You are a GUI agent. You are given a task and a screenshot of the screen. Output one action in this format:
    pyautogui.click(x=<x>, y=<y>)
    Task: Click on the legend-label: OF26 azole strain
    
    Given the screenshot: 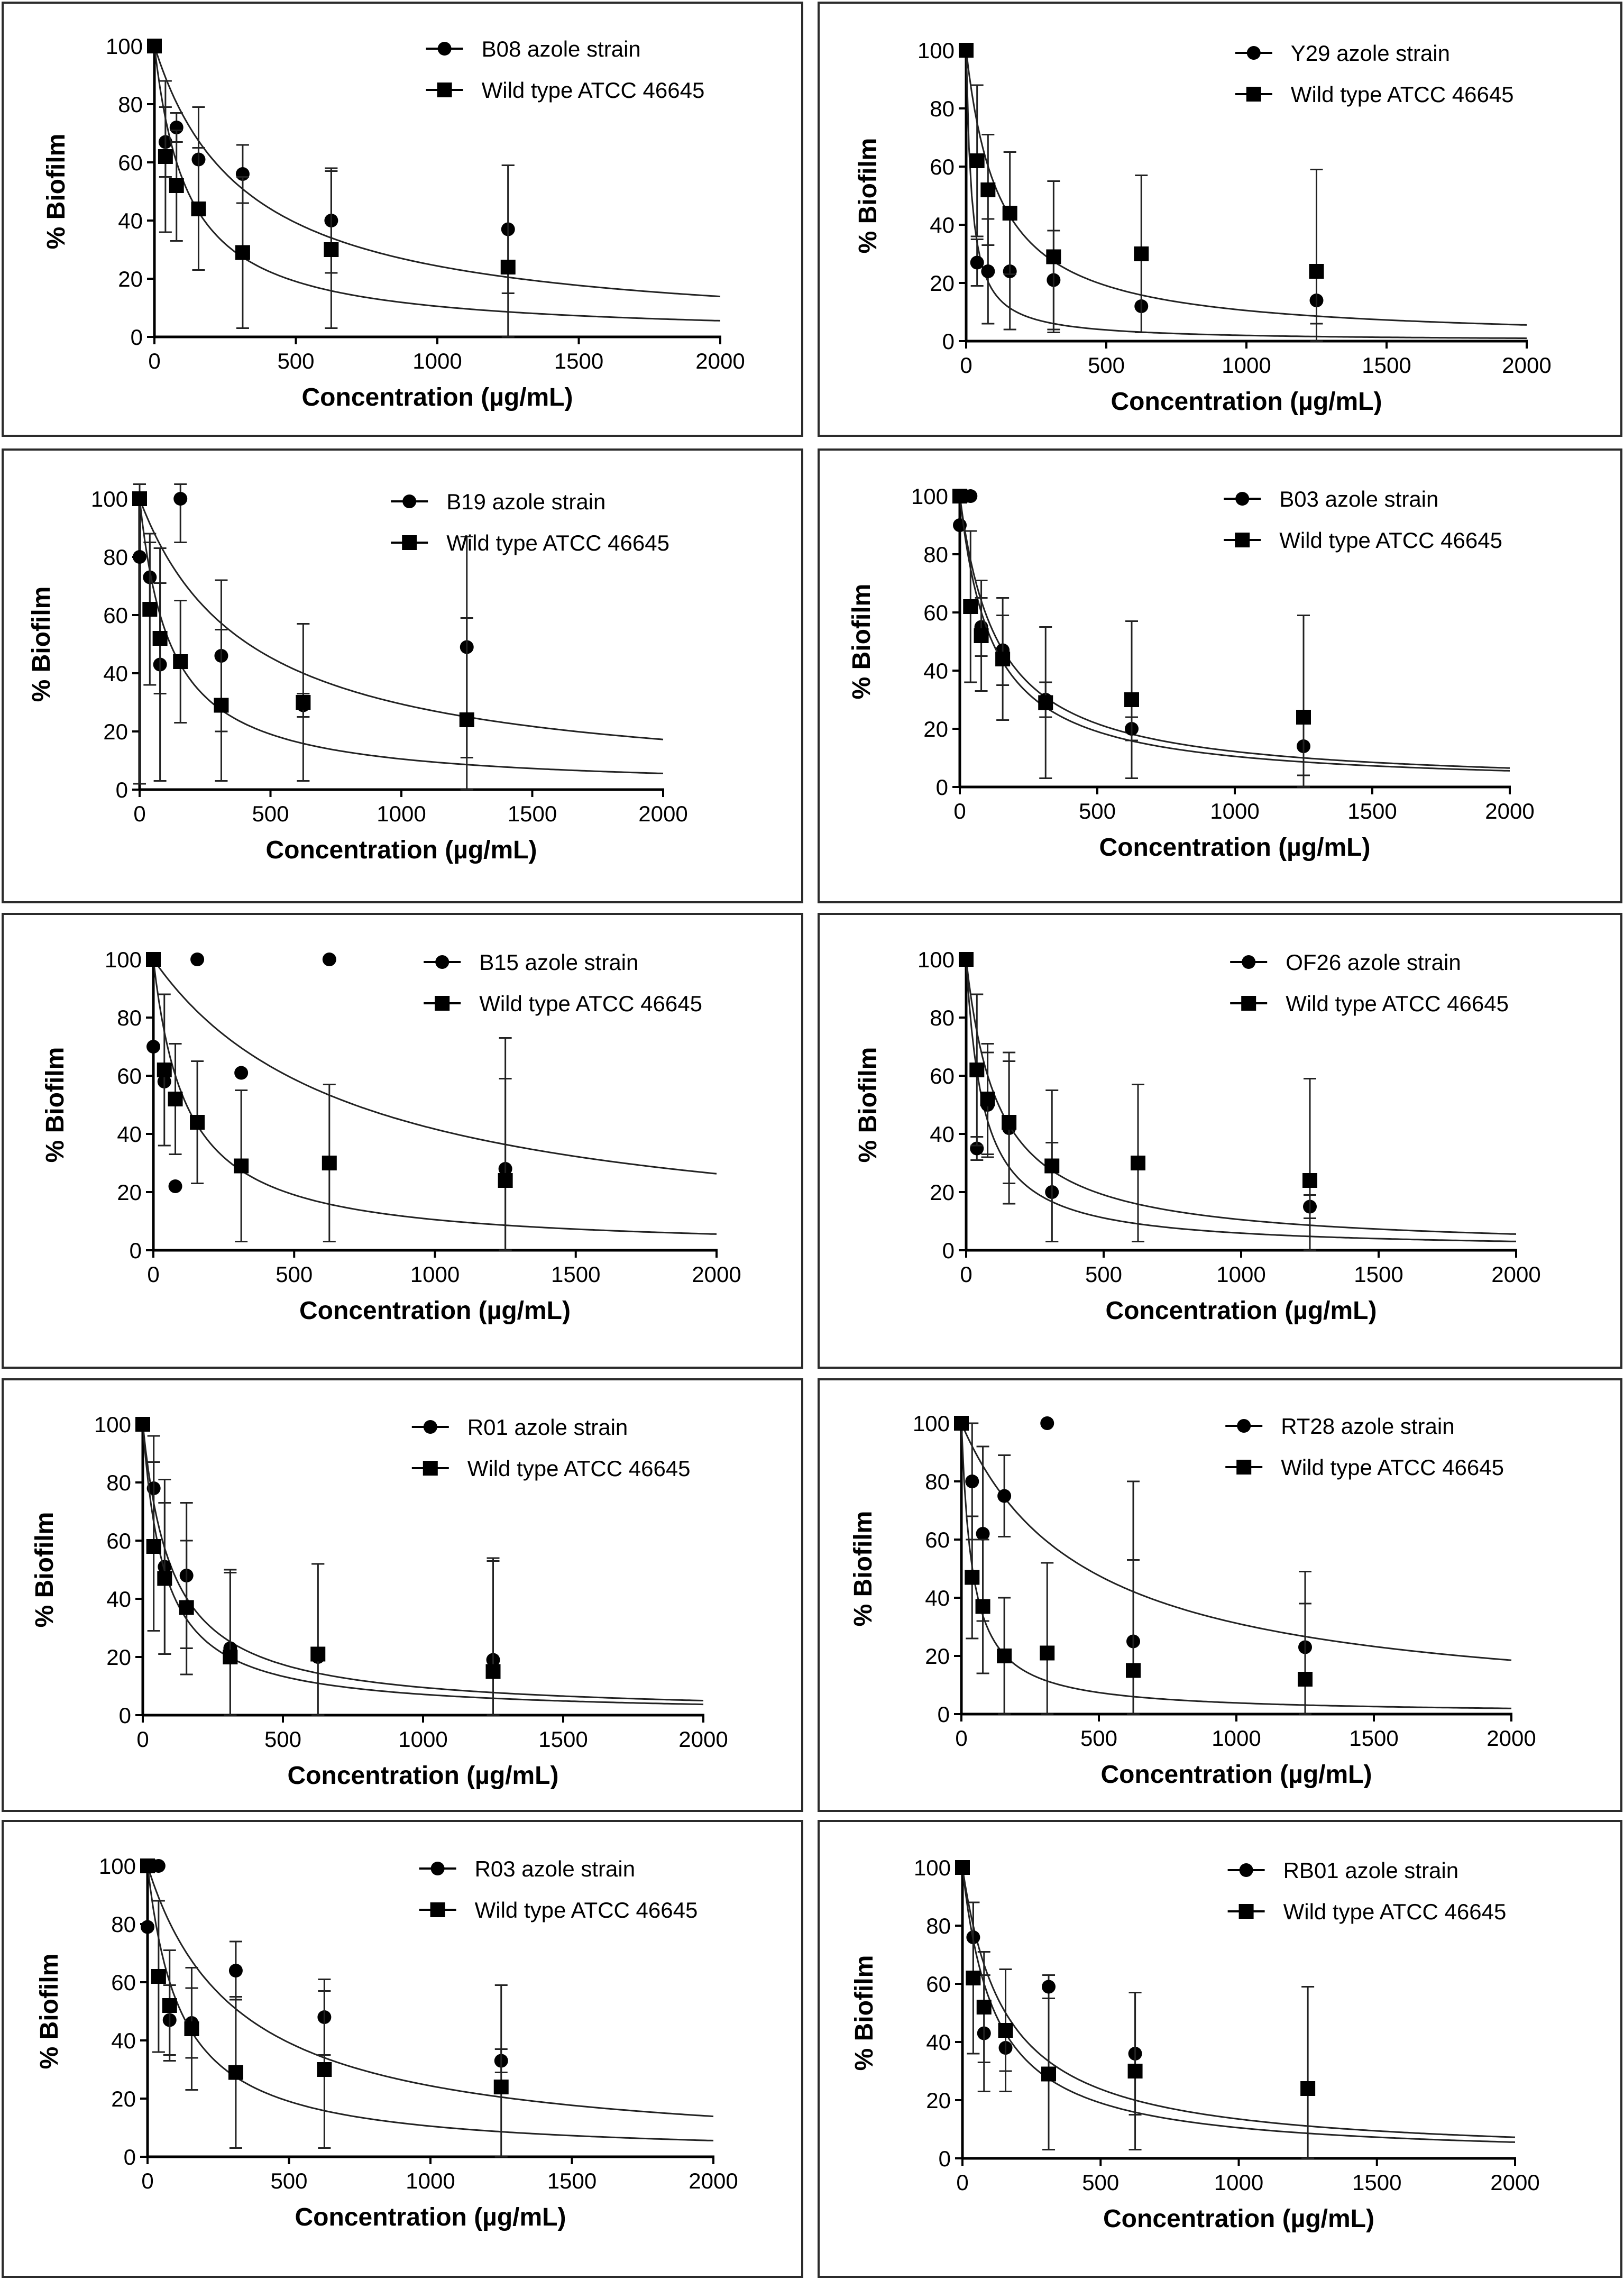 What is the action you would take?
    pyautogui.click(x=1373, y=962)
    